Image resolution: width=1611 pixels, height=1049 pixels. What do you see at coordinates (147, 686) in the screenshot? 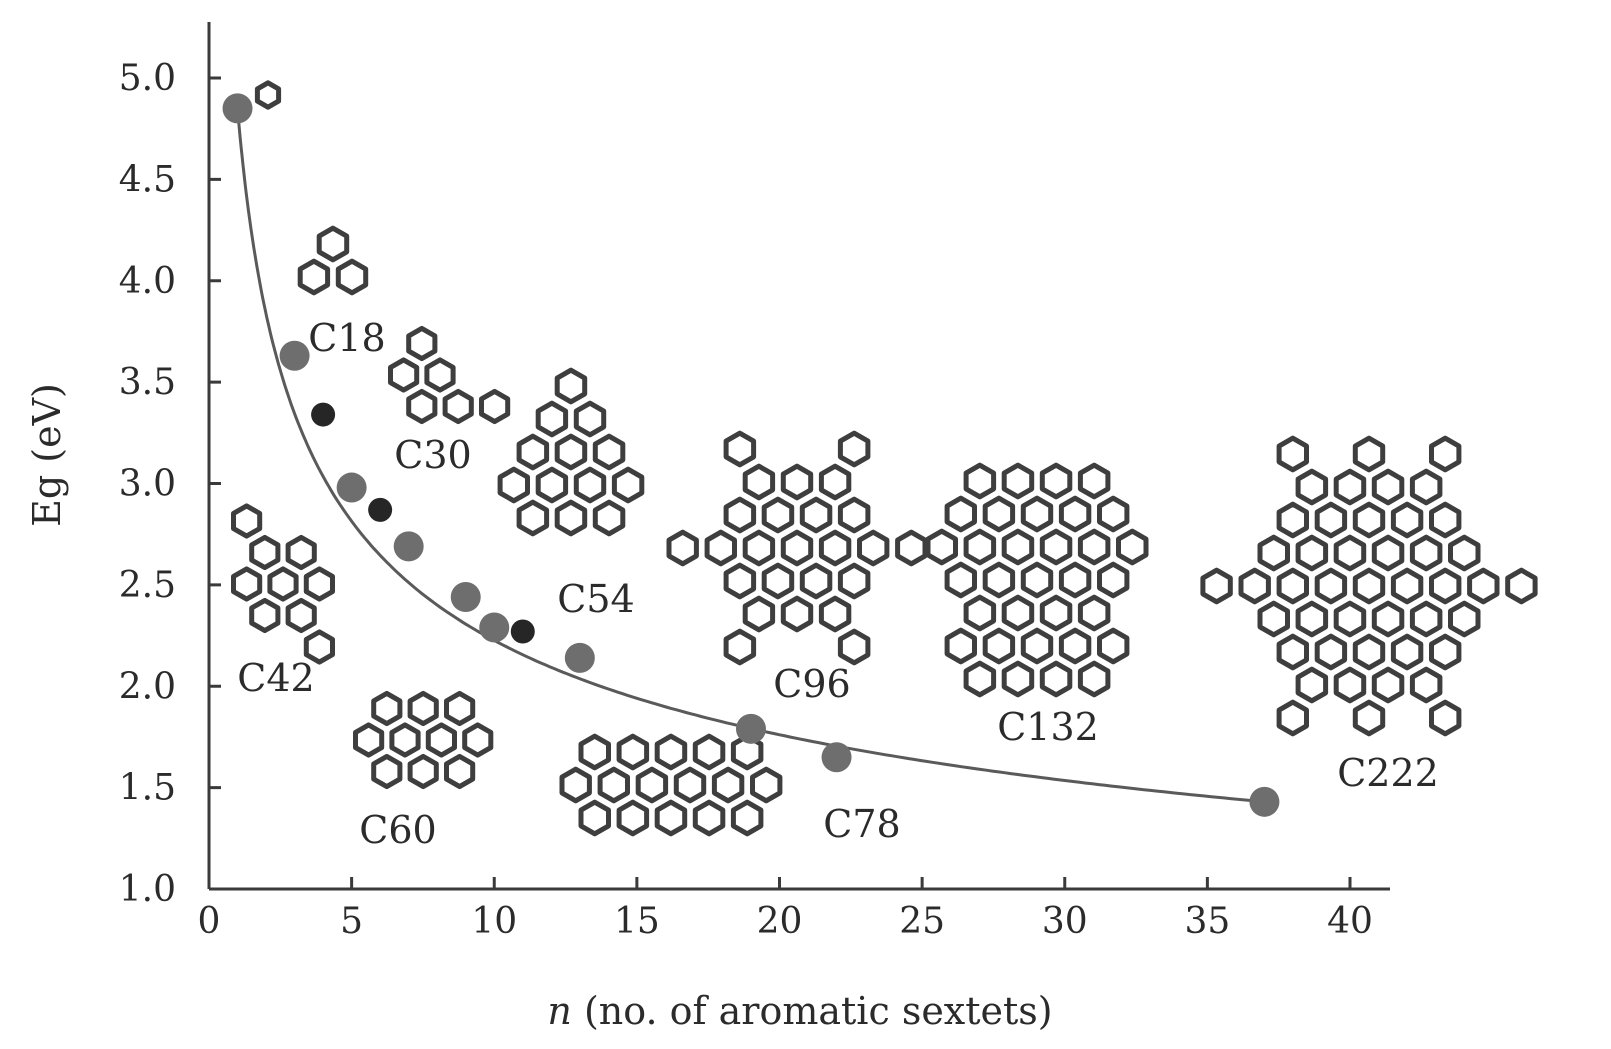
I see `y-tick-label: 2.0` at bounding box center [147, 686].